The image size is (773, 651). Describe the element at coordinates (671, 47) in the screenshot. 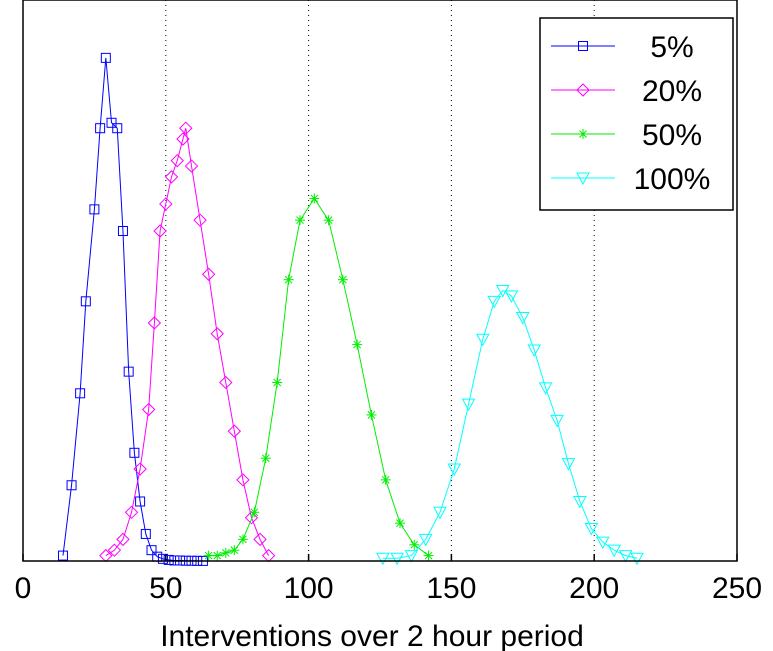

I see `legend-label: 5%` at that location.